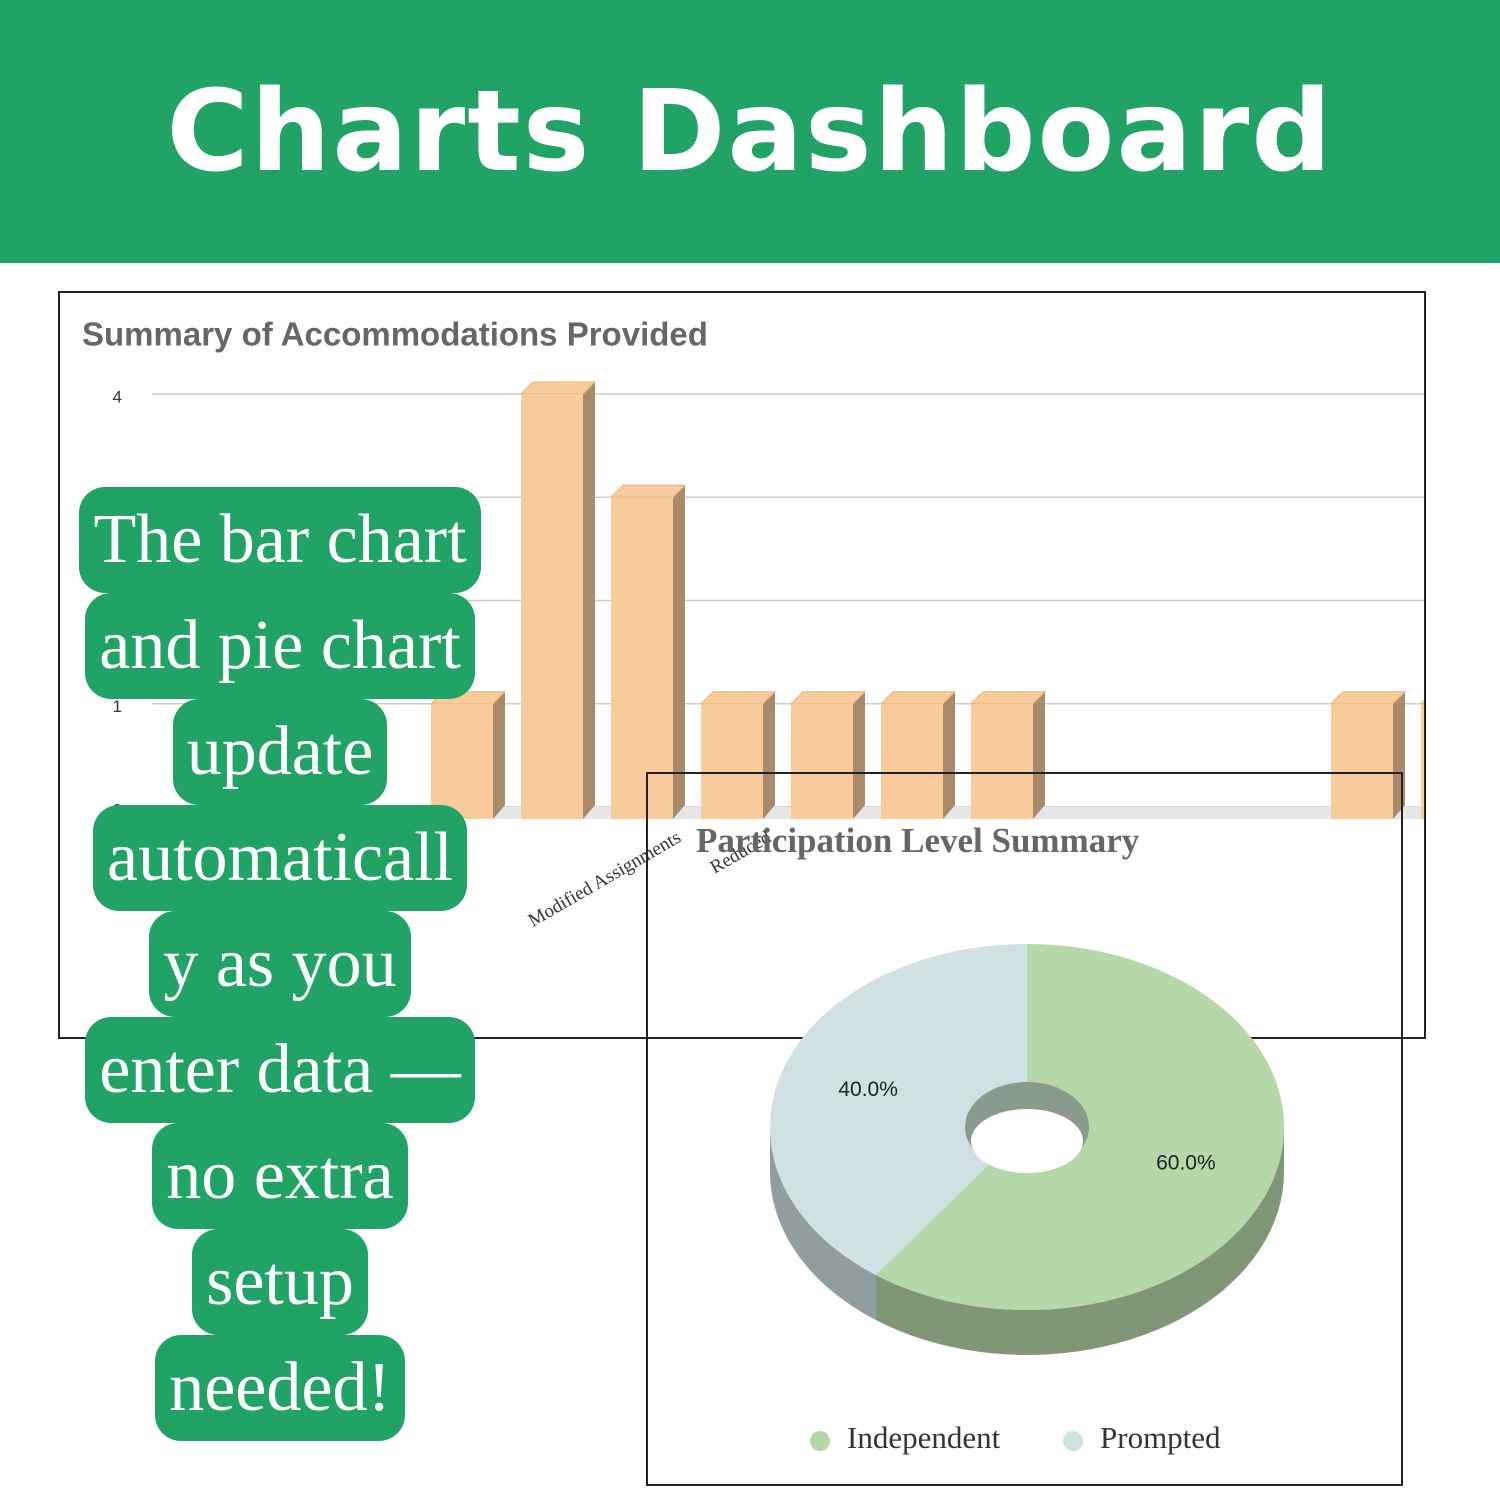 This screenshot has height=1500, width=1500. What do you see at coordinates (868, 1089) in the screenshot?
I see `data-label: 40.0%` at bounding box center [868, 1089].